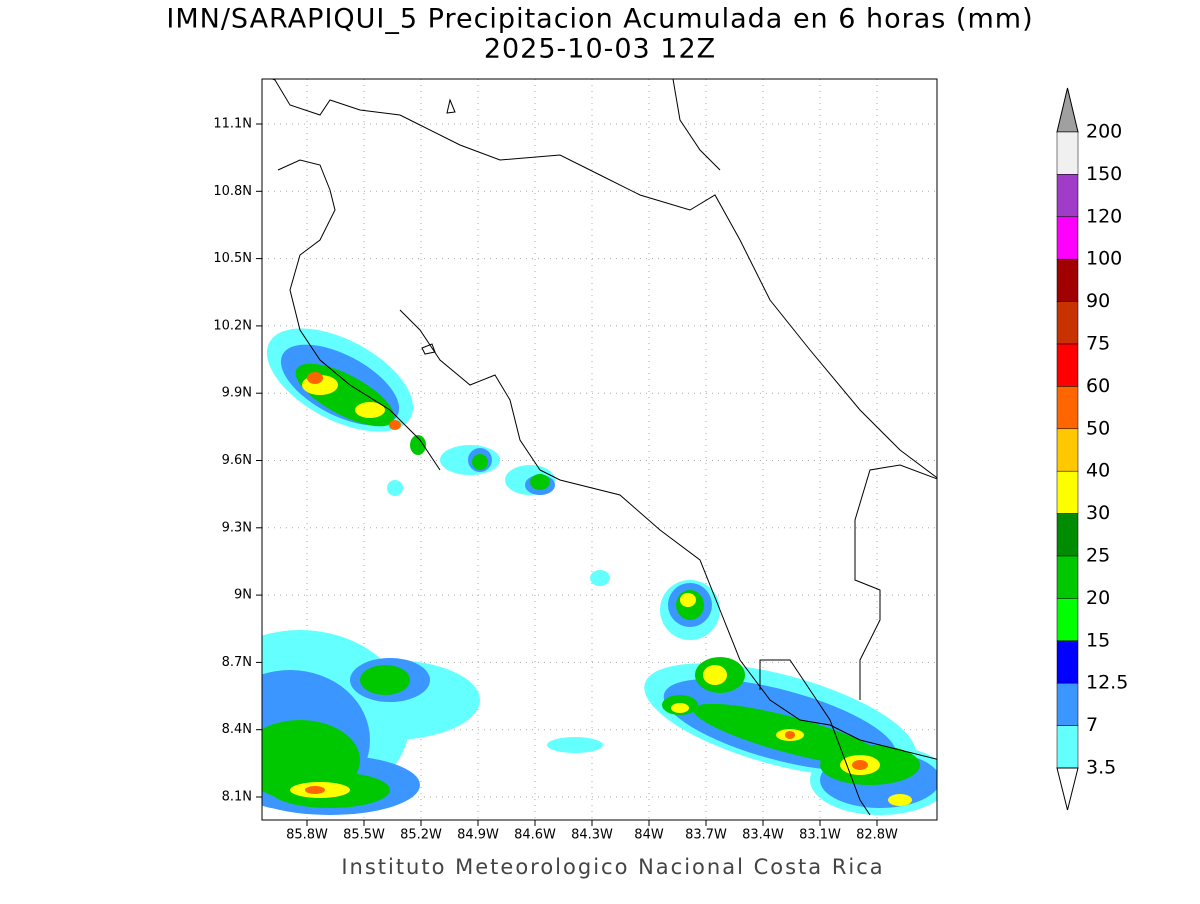 This screenshot has height=904, width=1200. What do you see at coordinates (649, 835) in the screenshot?
I see `lon-label: 84W` at bounding box center [649, 835].